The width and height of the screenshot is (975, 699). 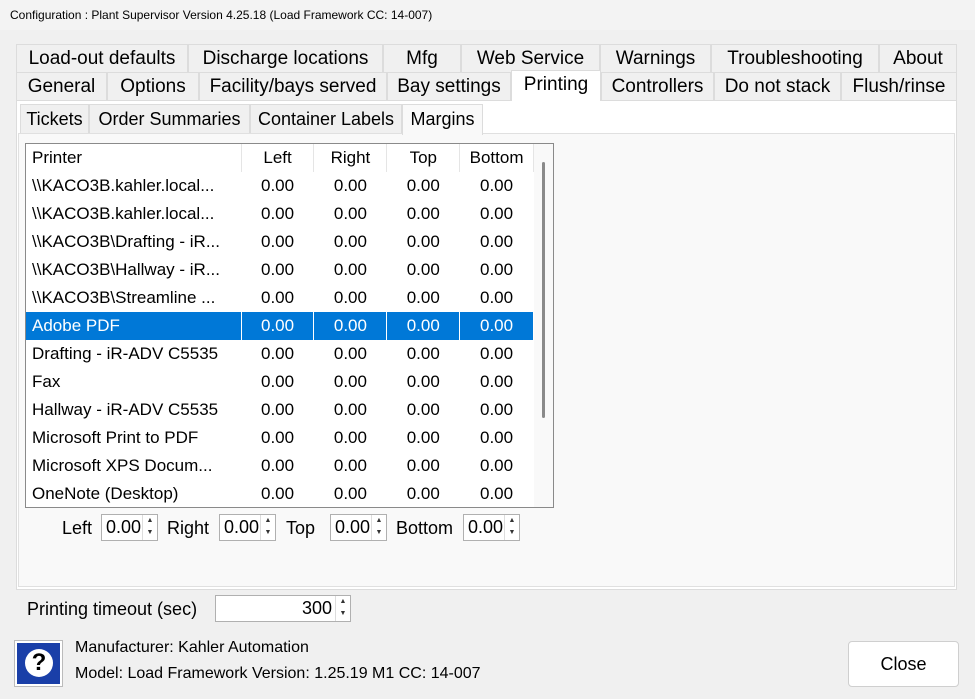 I want to click on left-margin-spinner: 0.00 ▲ ▼, so click(x=129, y=527).